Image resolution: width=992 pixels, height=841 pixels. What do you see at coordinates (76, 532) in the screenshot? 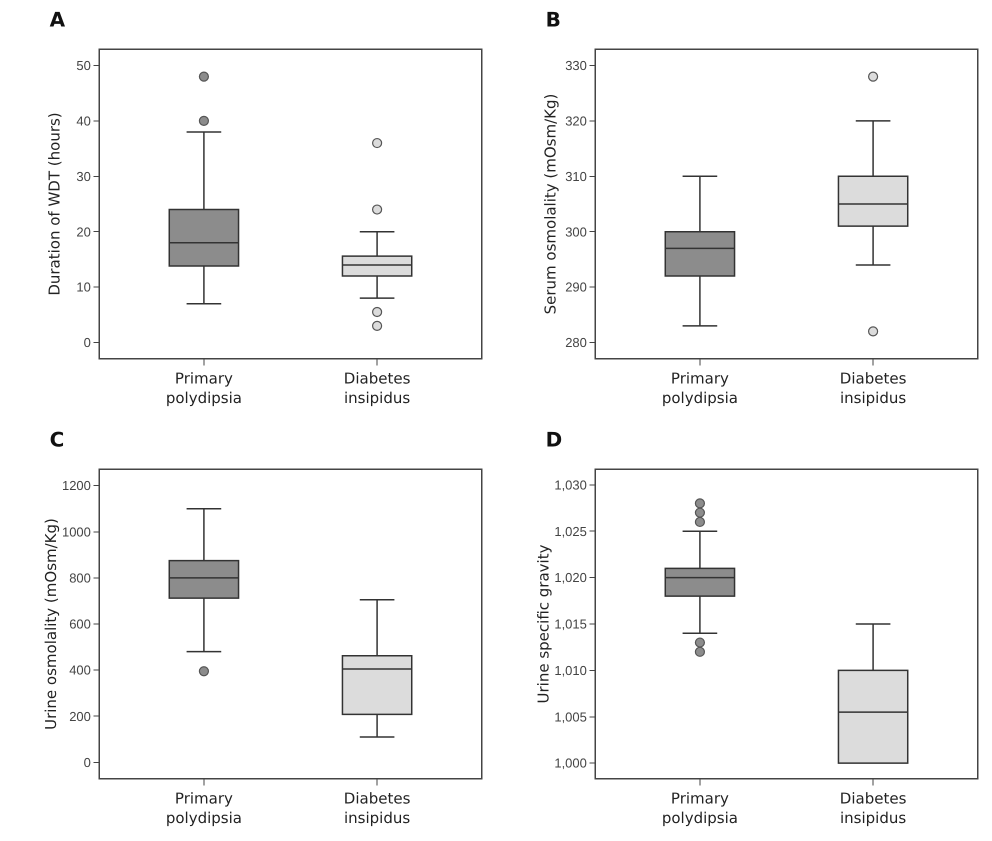
I see `y-tick-label: 1000` at bounding box center [76, 532].